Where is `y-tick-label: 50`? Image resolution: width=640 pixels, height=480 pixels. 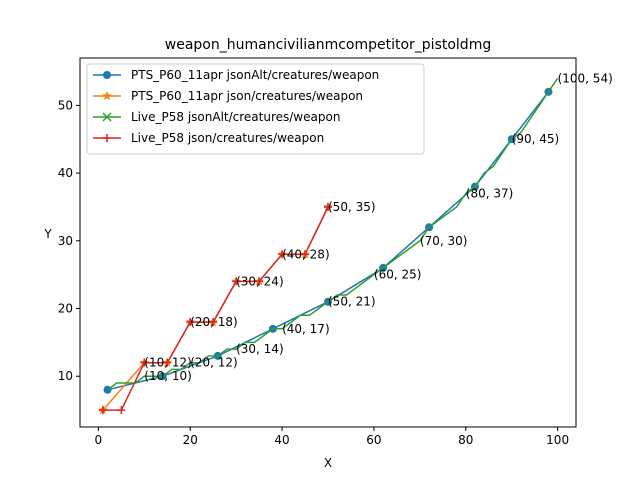
y-tick-label: 50 is located at coordinates (65, 105).